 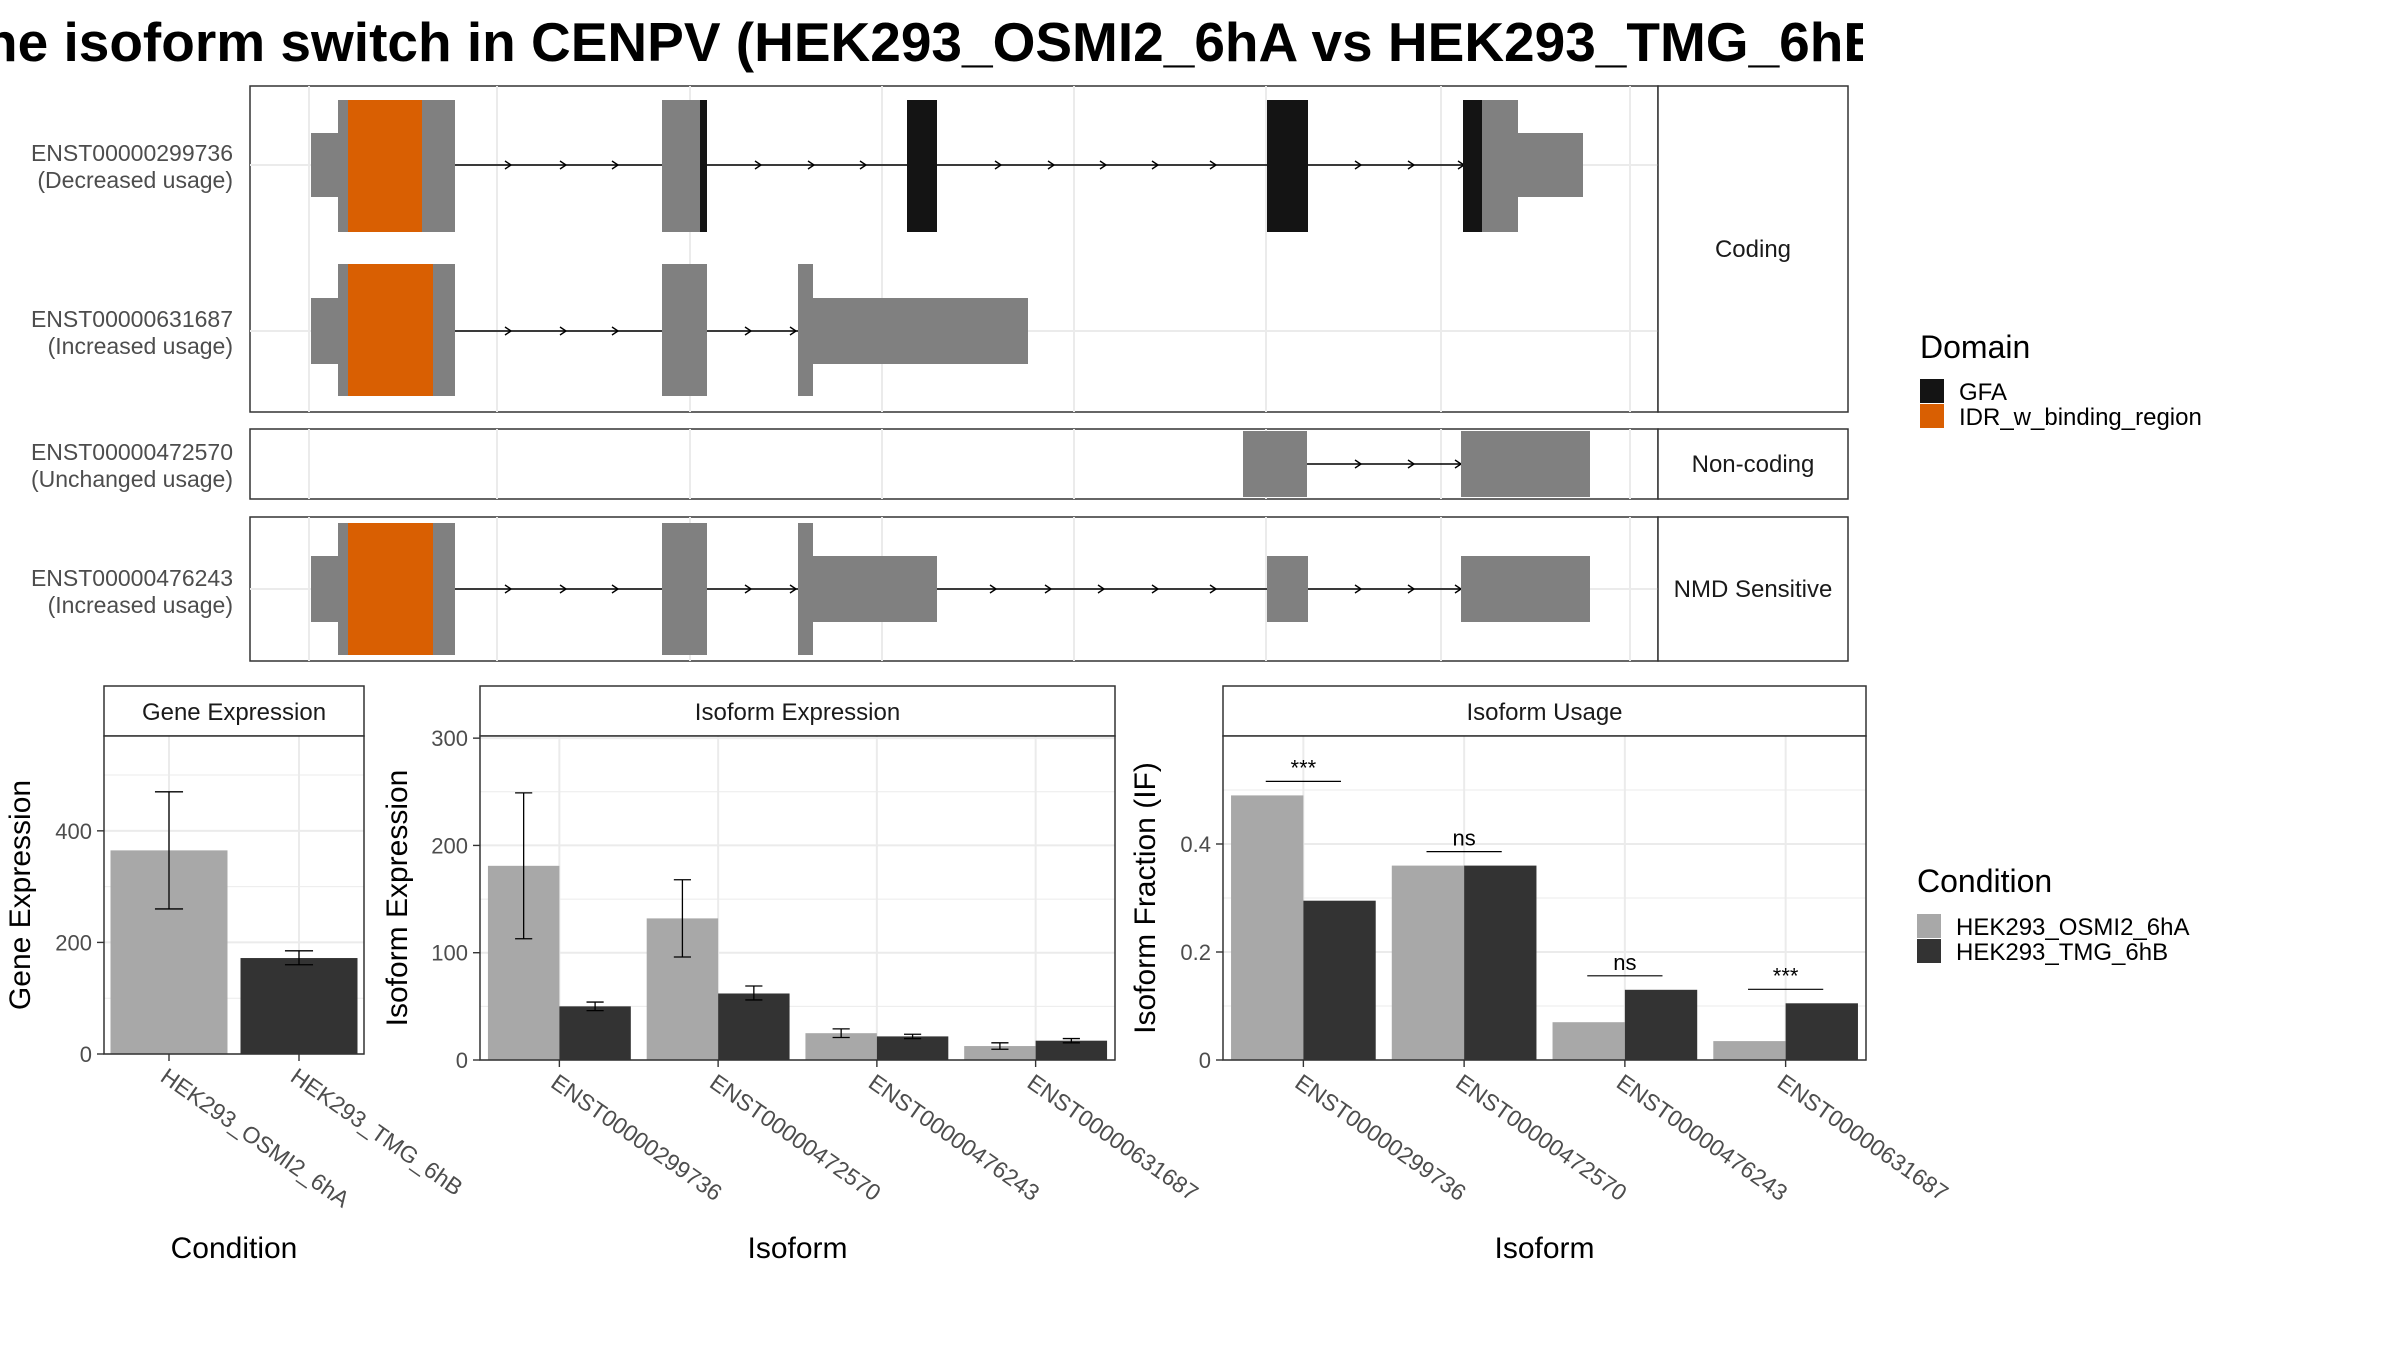 What do you see at coordinates (132, 319) in the screenshot?
I see `transcript-id: ENST00000631687` at bounding box center [132, 319].